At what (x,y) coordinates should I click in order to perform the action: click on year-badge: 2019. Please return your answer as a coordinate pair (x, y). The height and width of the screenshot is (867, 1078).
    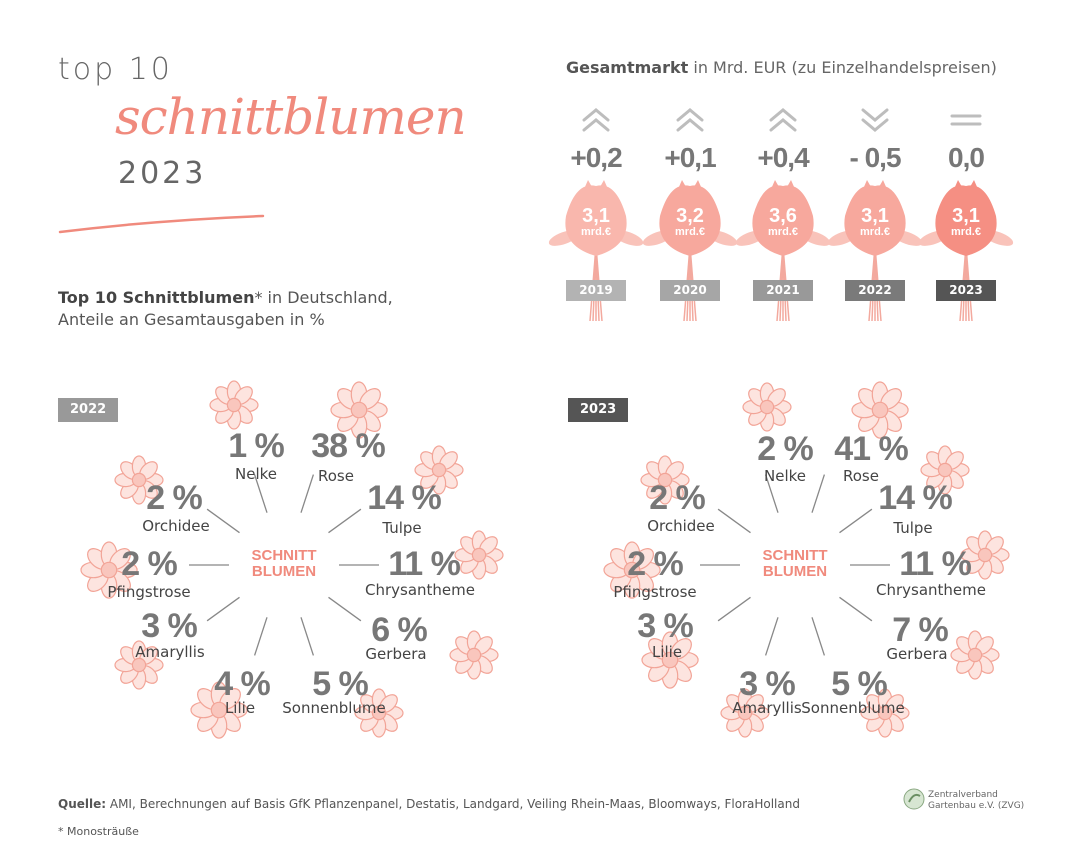
    Looking at the image, I should click on (596, 290).